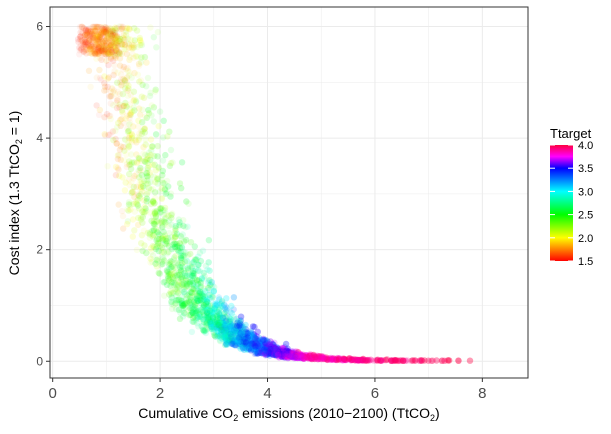  Describe the element at coordinates (585, 262) in the screenshot. I see `legend-tick-label: 1.5` at that location.